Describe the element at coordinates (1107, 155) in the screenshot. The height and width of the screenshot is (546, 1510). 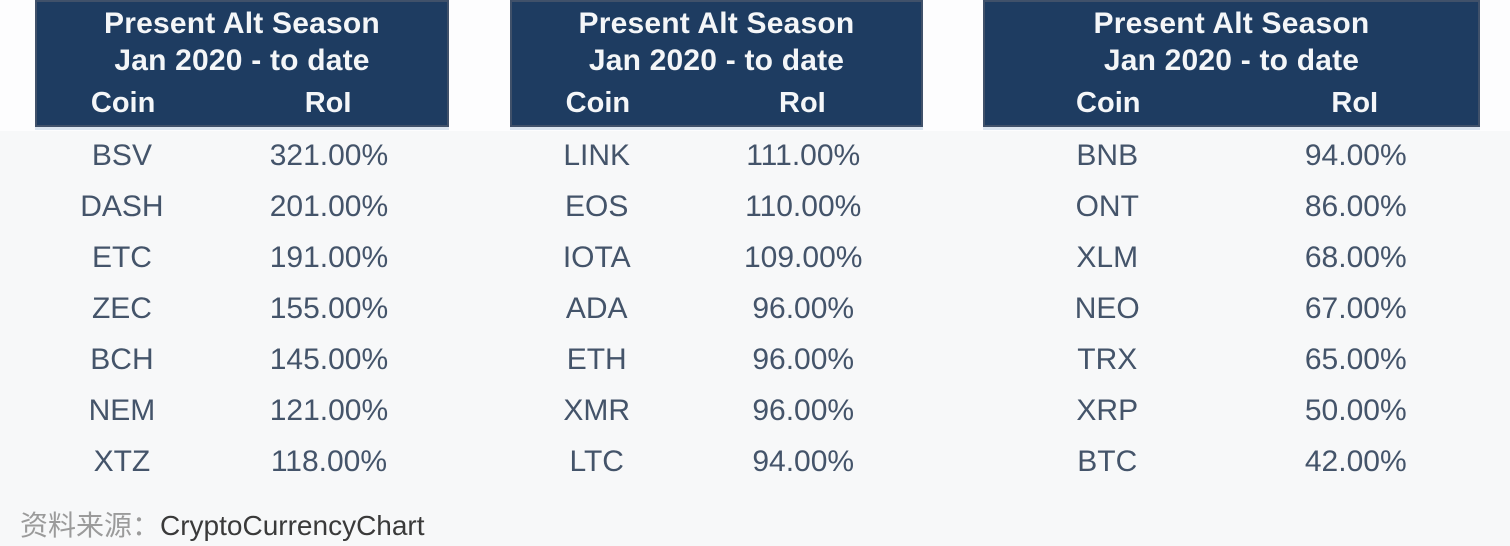
I see `coin-cell: BNB` at that location.